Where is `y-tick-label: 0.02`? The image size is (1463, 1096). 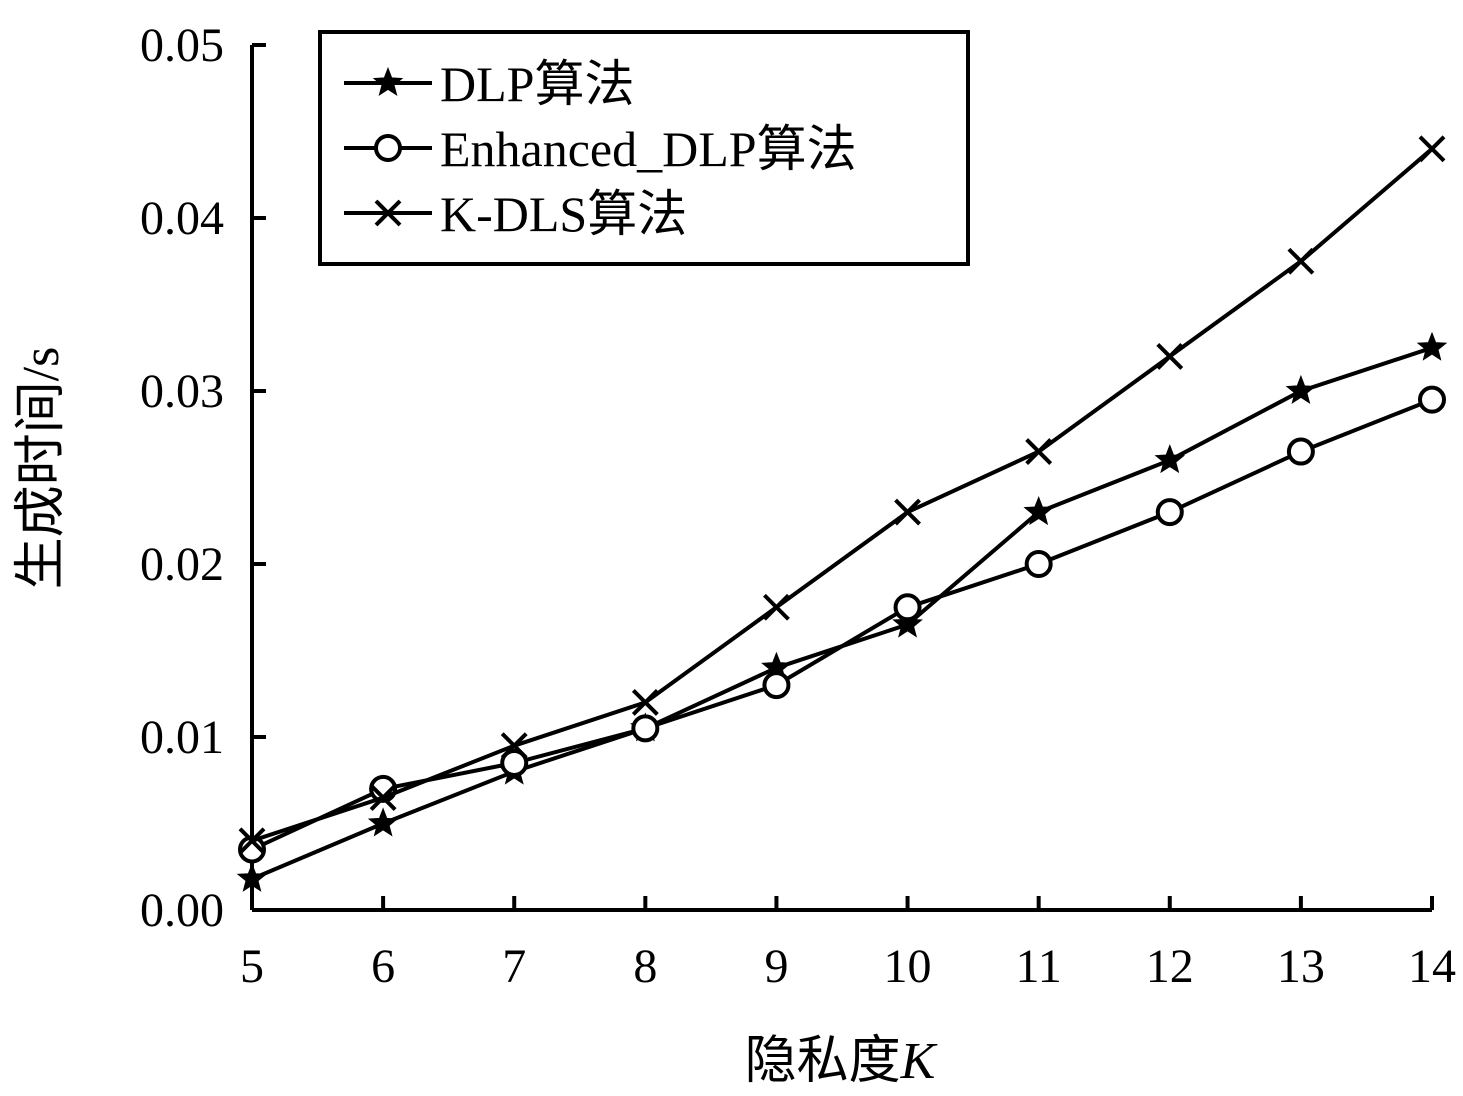
y-tick-label: 0.02 is located at coordinates (182, 564).